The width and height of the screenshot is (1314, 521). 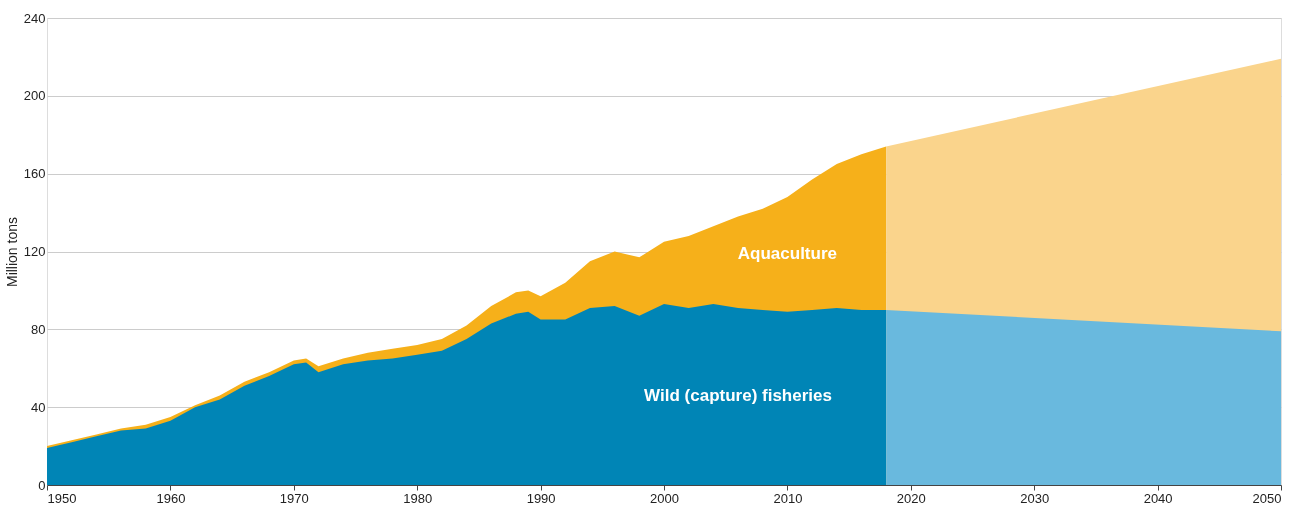 I want to click on y-tick-label: 0, so click(x=42, y=485).